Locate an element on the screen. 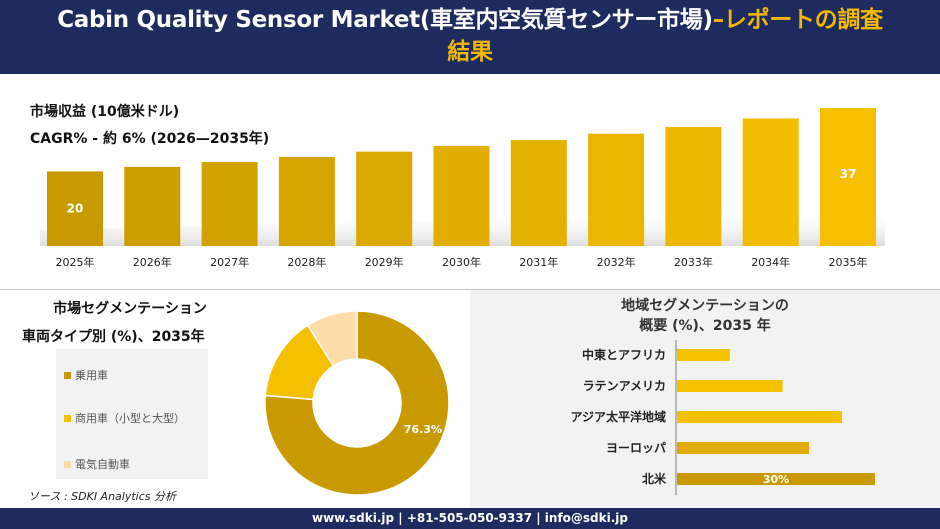 The height and width of the screenshot is (529, 940). legend-label-passenger: 乗用車 is located at coordinates (91, 375).